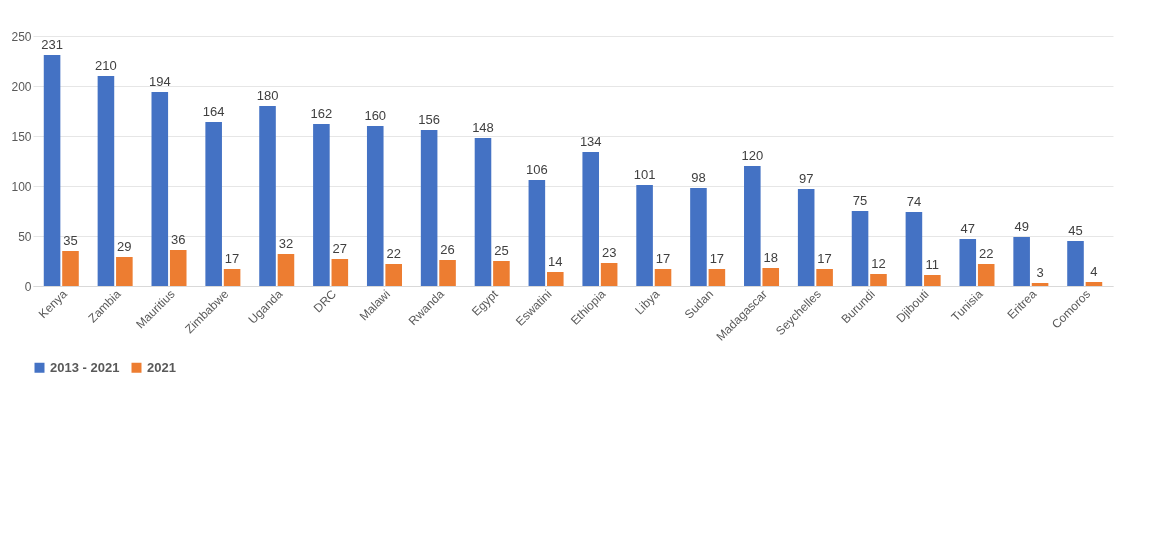  I want to click on data-label: 12, so click(878, 263).